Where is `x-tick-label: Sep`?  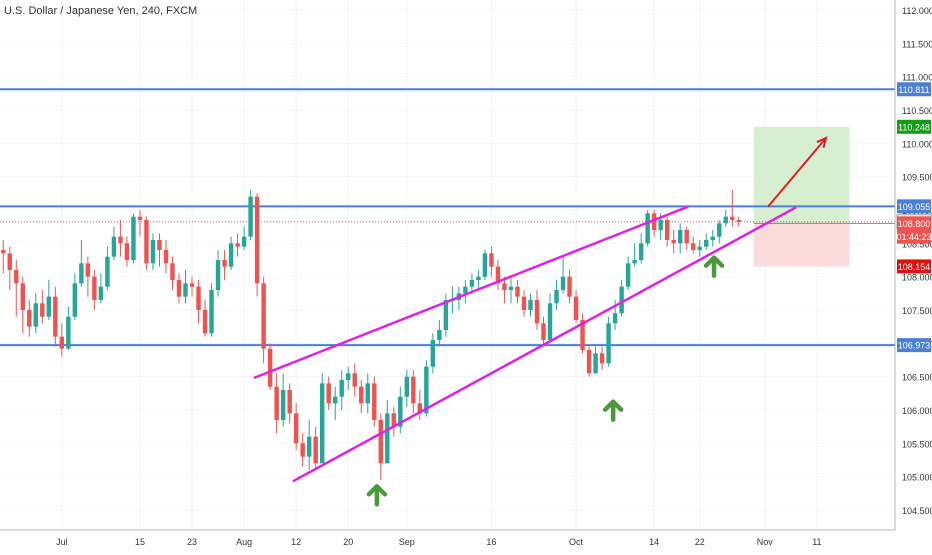
x-tick-label: Sep is located at coordinates (407, 542).